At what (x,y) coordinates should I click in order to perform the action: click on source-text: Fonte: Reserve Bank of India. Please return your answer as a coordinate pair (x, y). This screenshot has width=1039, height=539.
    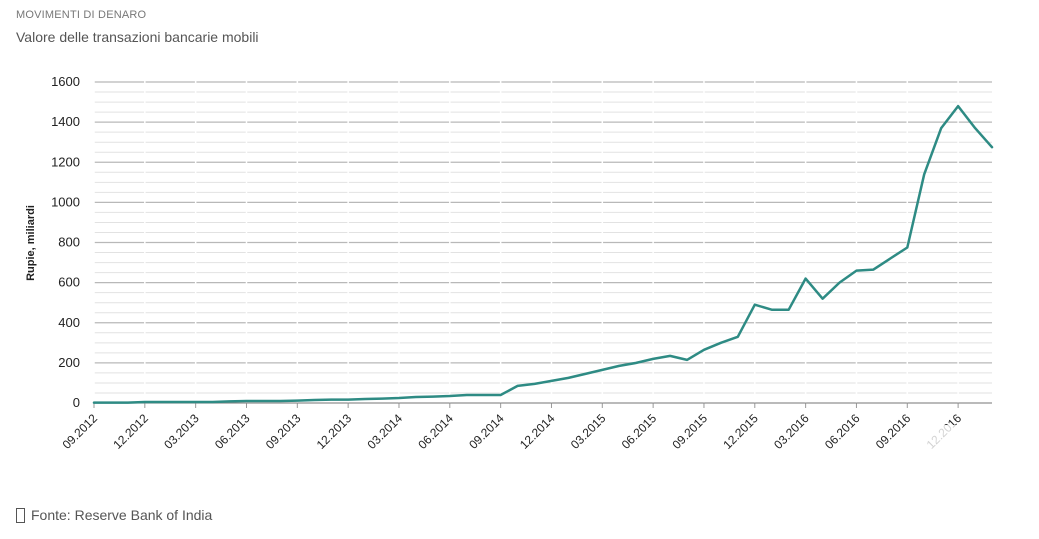
    Looking at the image, I should click on (122, 515).